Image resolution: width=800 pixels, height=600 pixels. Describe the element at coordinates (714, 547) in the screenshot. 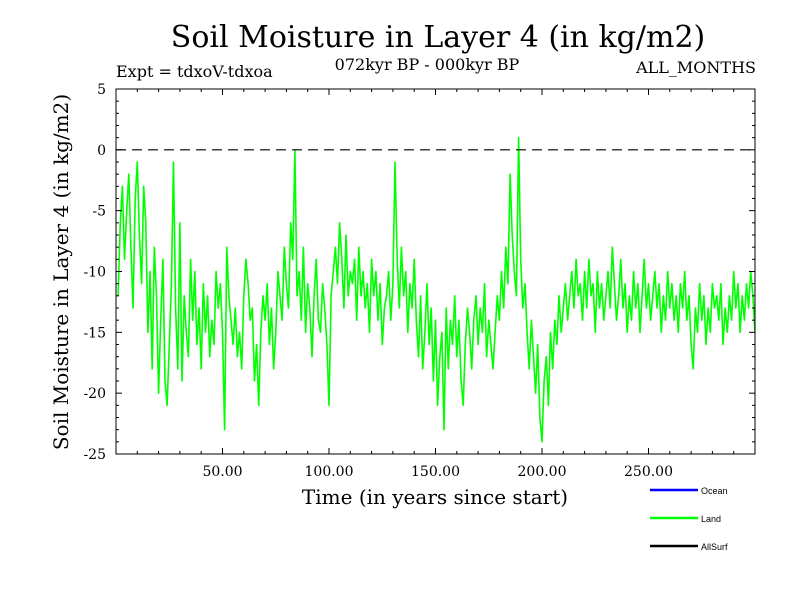

I see `legend-label-allsurf: AllSurf` at that location.